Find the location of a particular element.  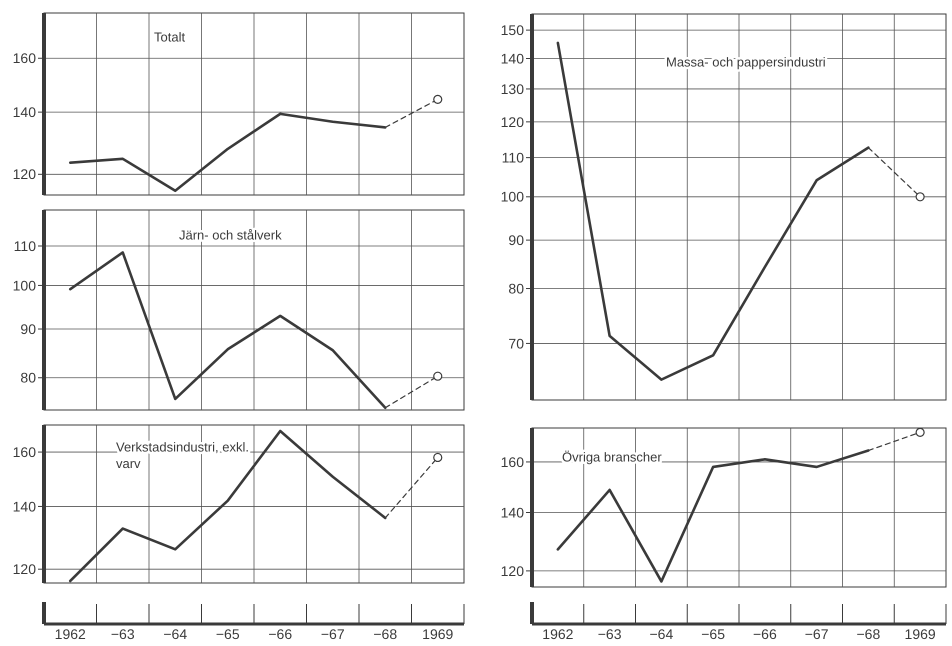

y-tick-label: 130 is located at coordinates (512, 88).